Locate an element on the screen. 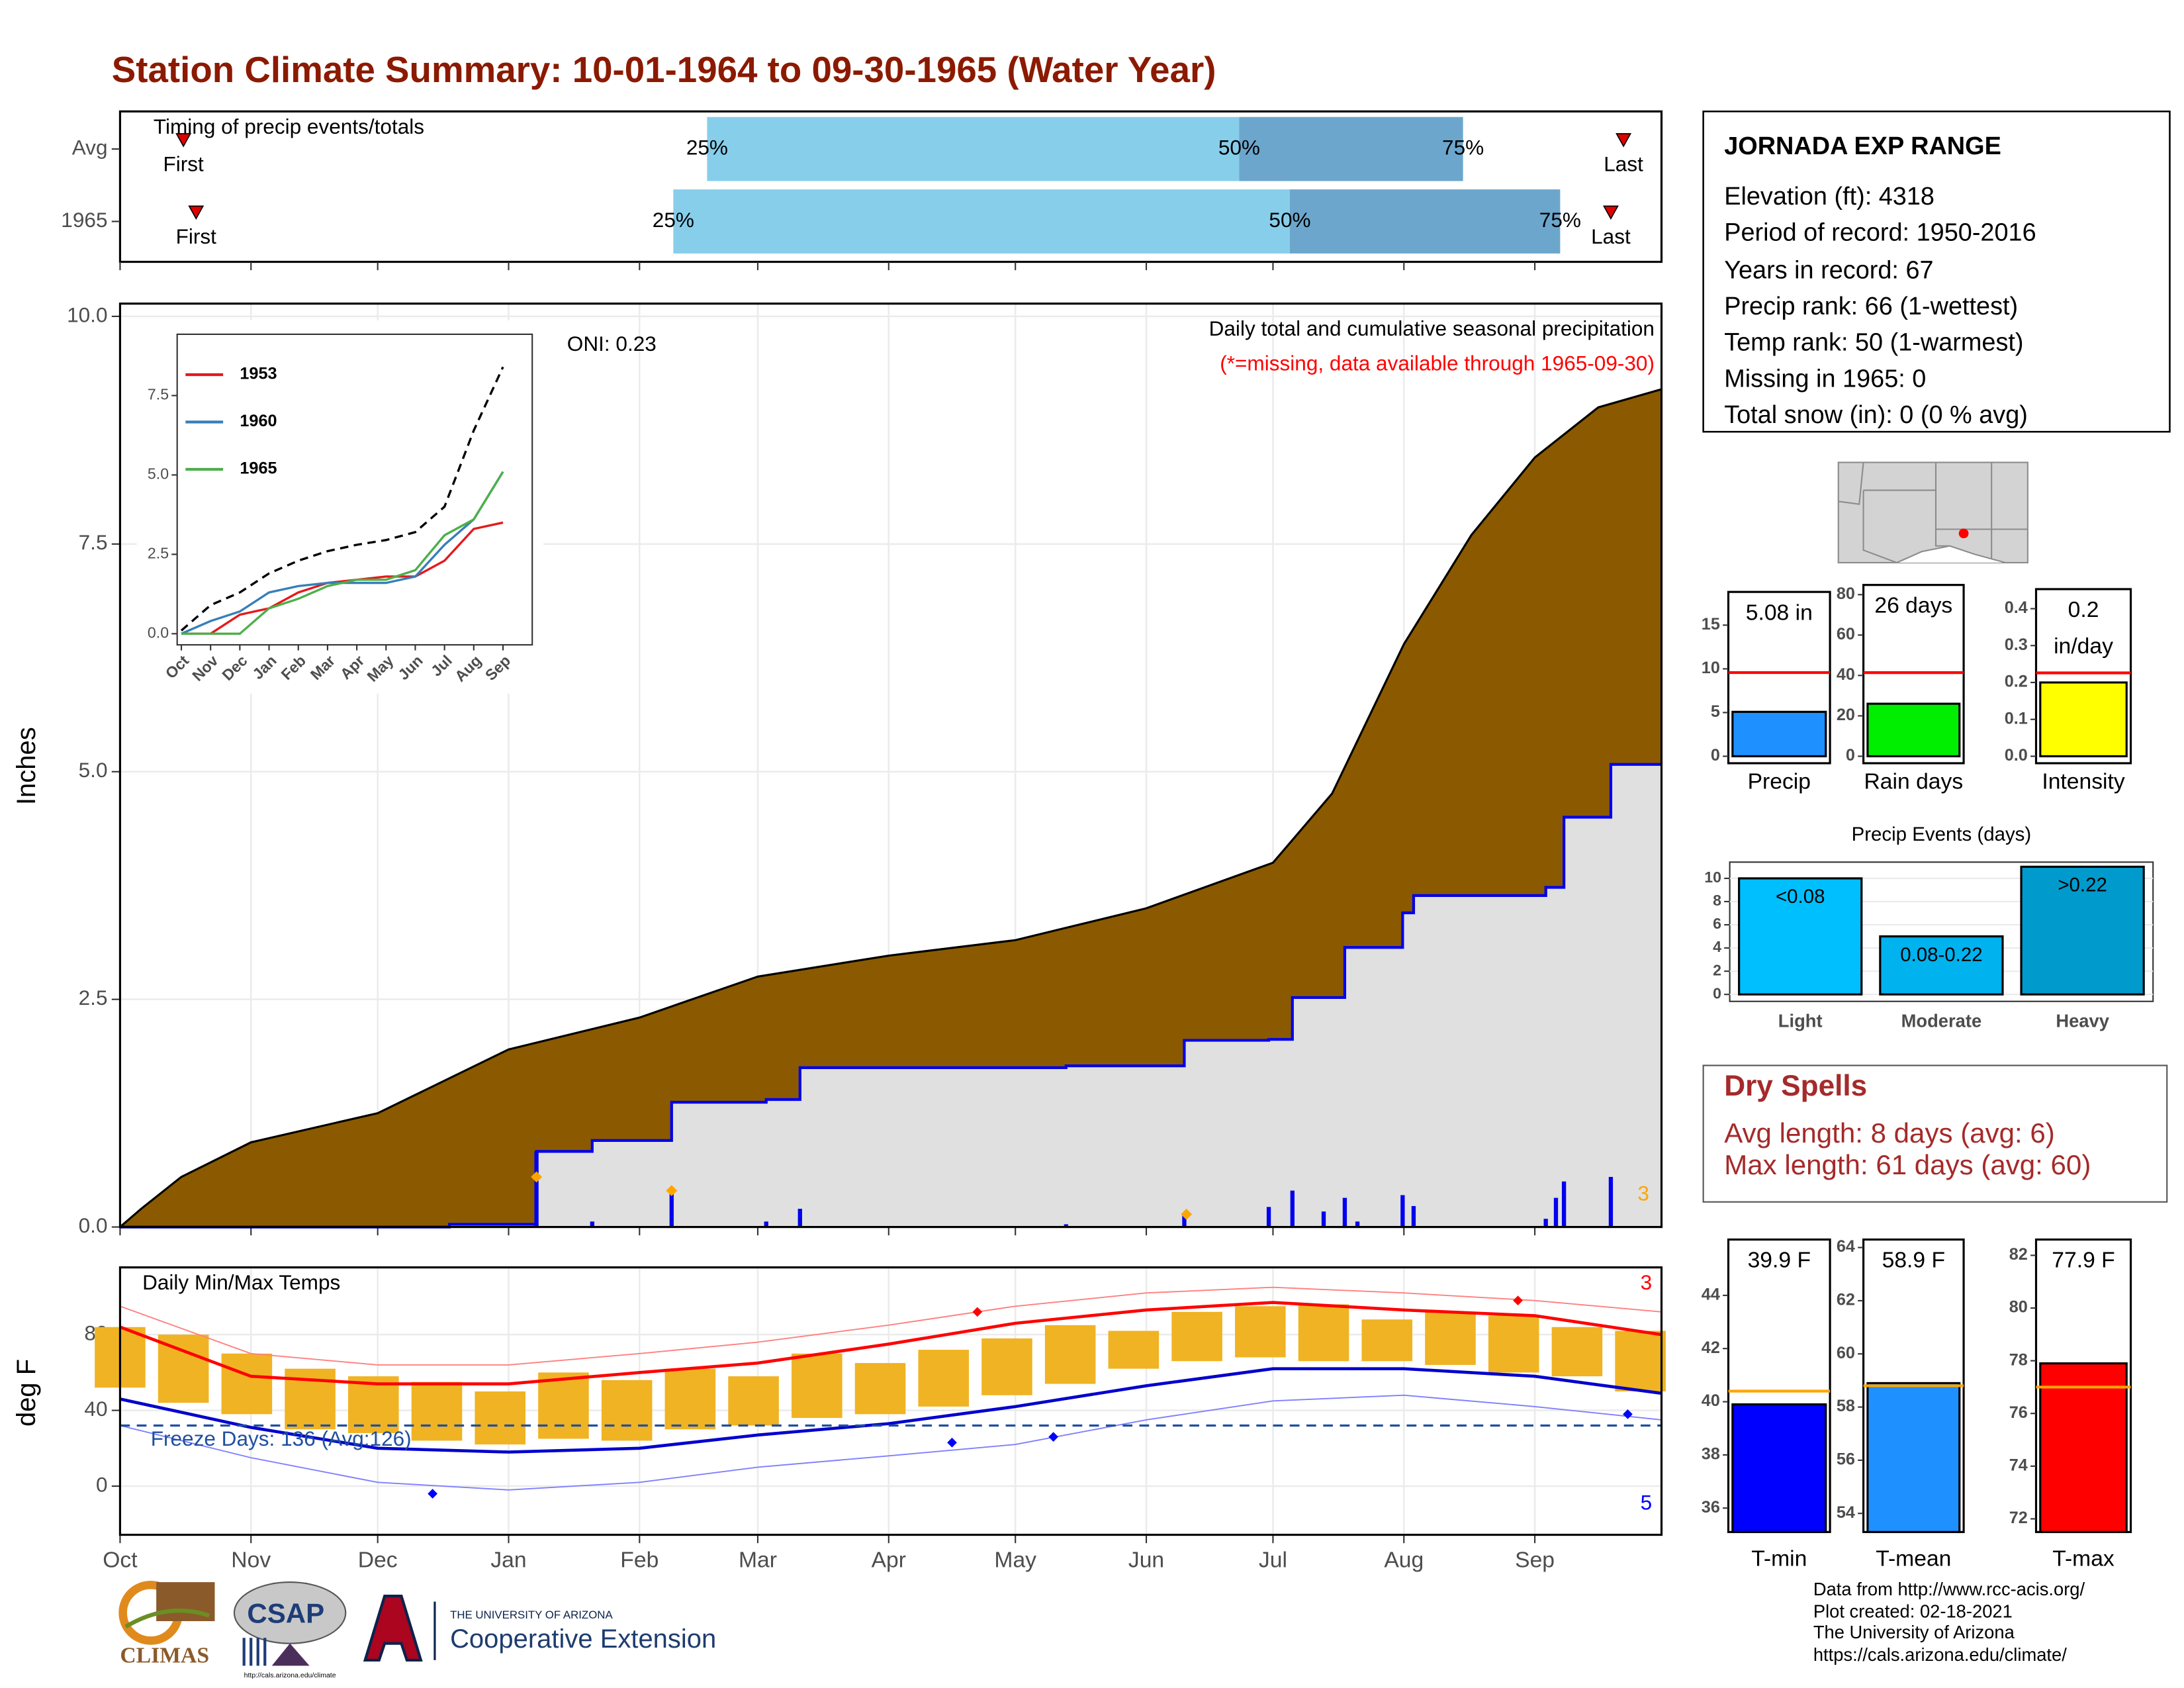  y-tick-label: 80 is located at coordinates (1846, 594).